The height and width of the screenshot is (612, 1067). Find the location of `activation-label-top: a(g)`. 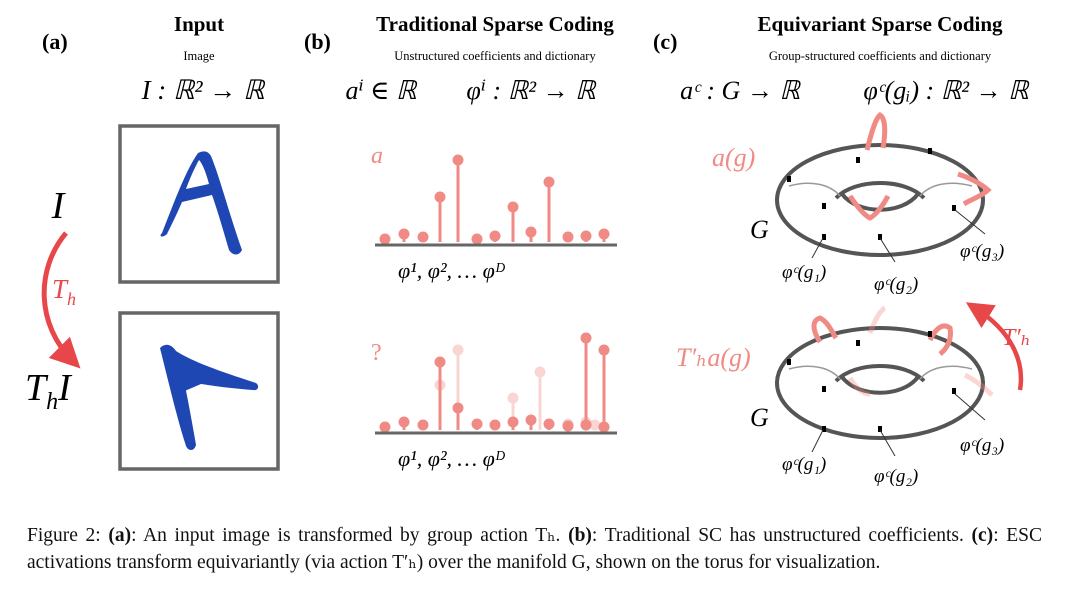

activation-label-top: a(g) is located at coordinates (733, 157).